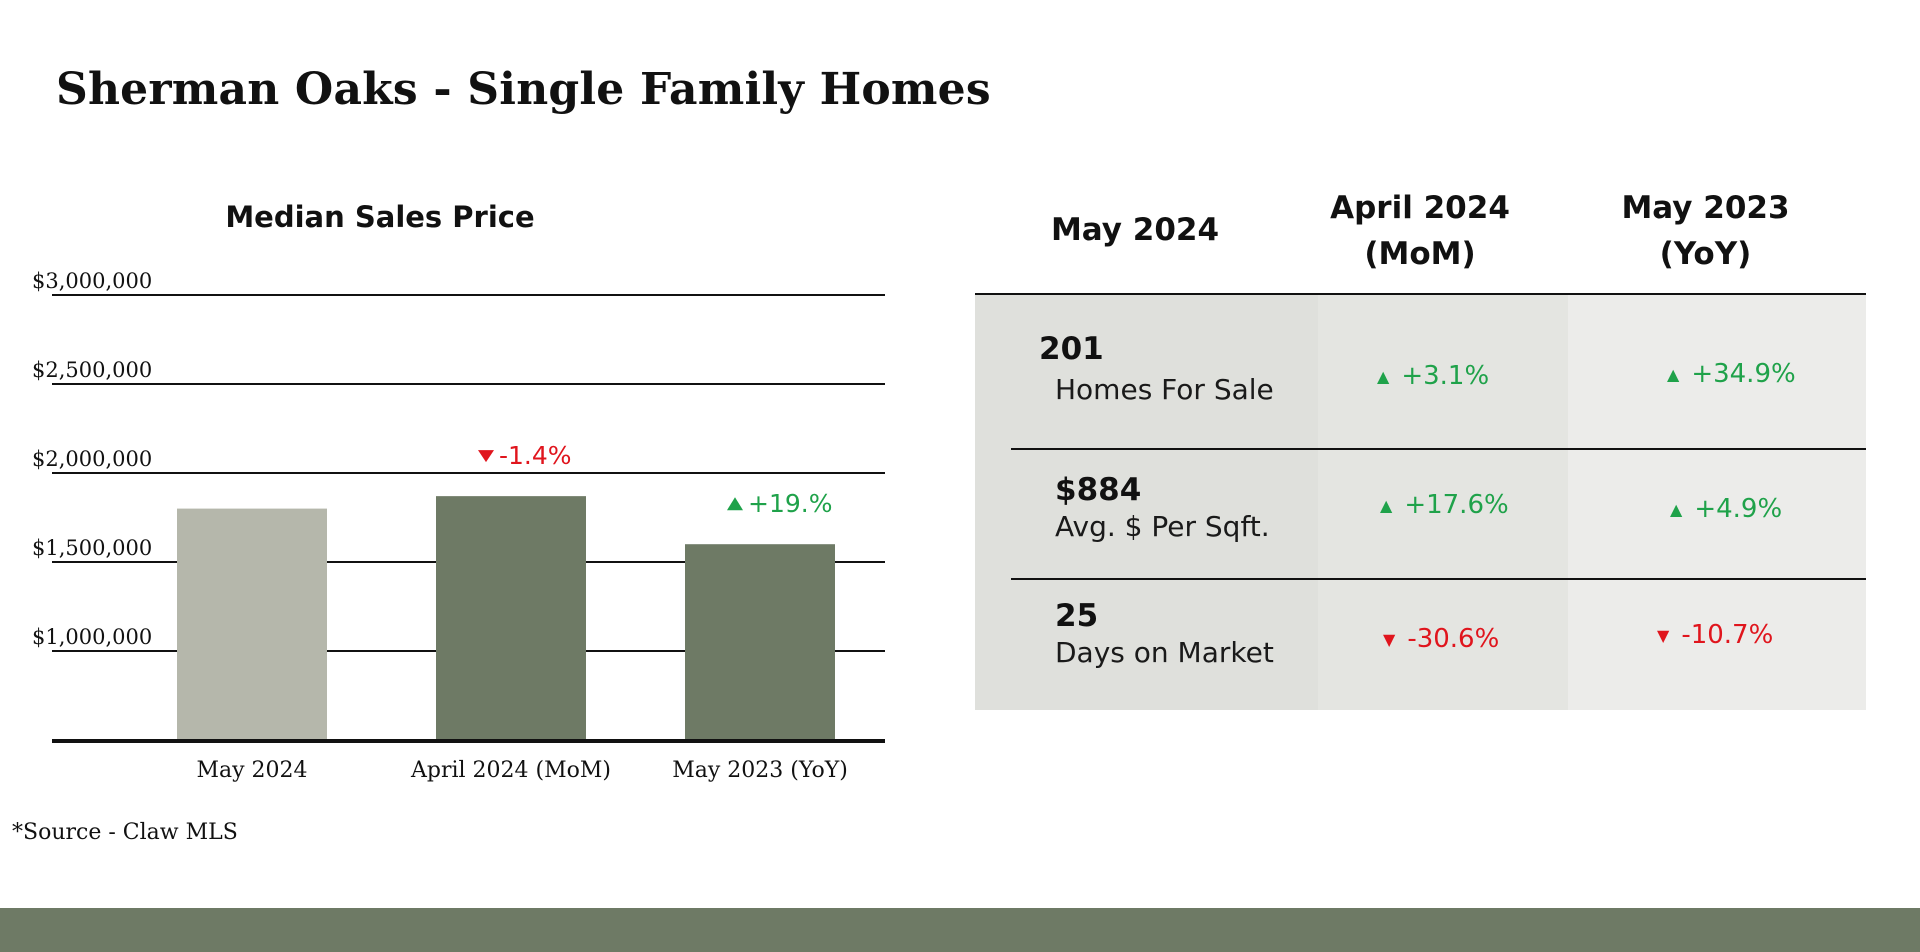 This screenshot has width=1920, height=952. I want to click on row-value: 201, so click(1071, 349).